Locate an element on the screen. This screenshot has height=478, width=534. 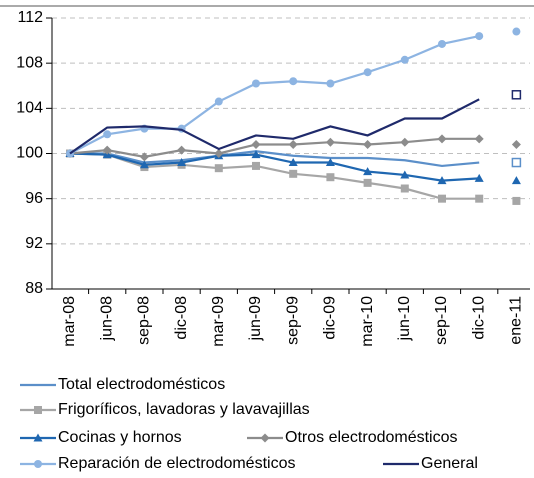
x-tick-label: dic-10 is located at coordinates (478, 318).